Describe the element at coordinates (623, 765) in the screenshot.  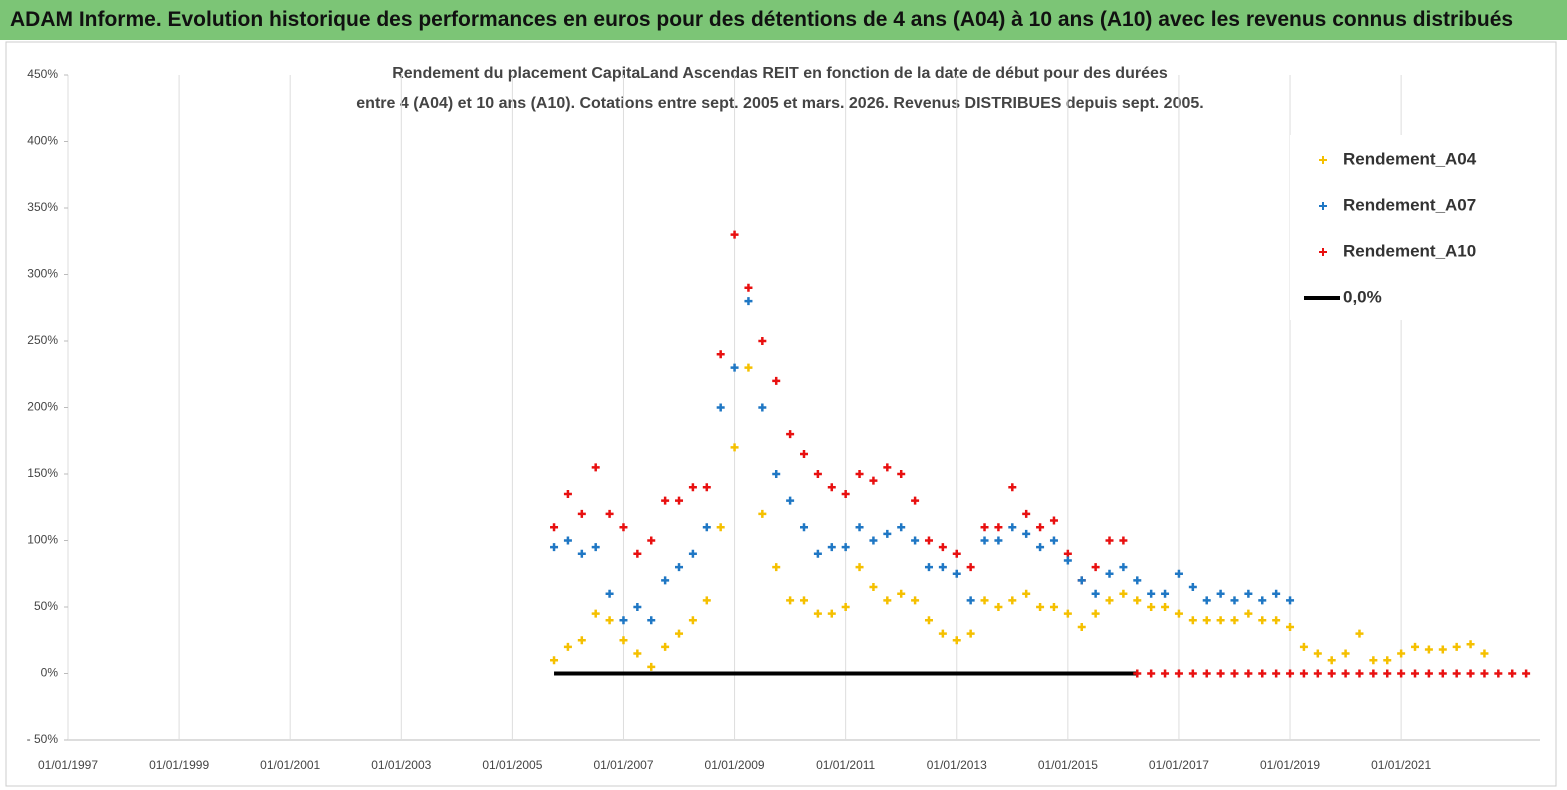
I see `x-tick-label: 01/01/2007` at that location.